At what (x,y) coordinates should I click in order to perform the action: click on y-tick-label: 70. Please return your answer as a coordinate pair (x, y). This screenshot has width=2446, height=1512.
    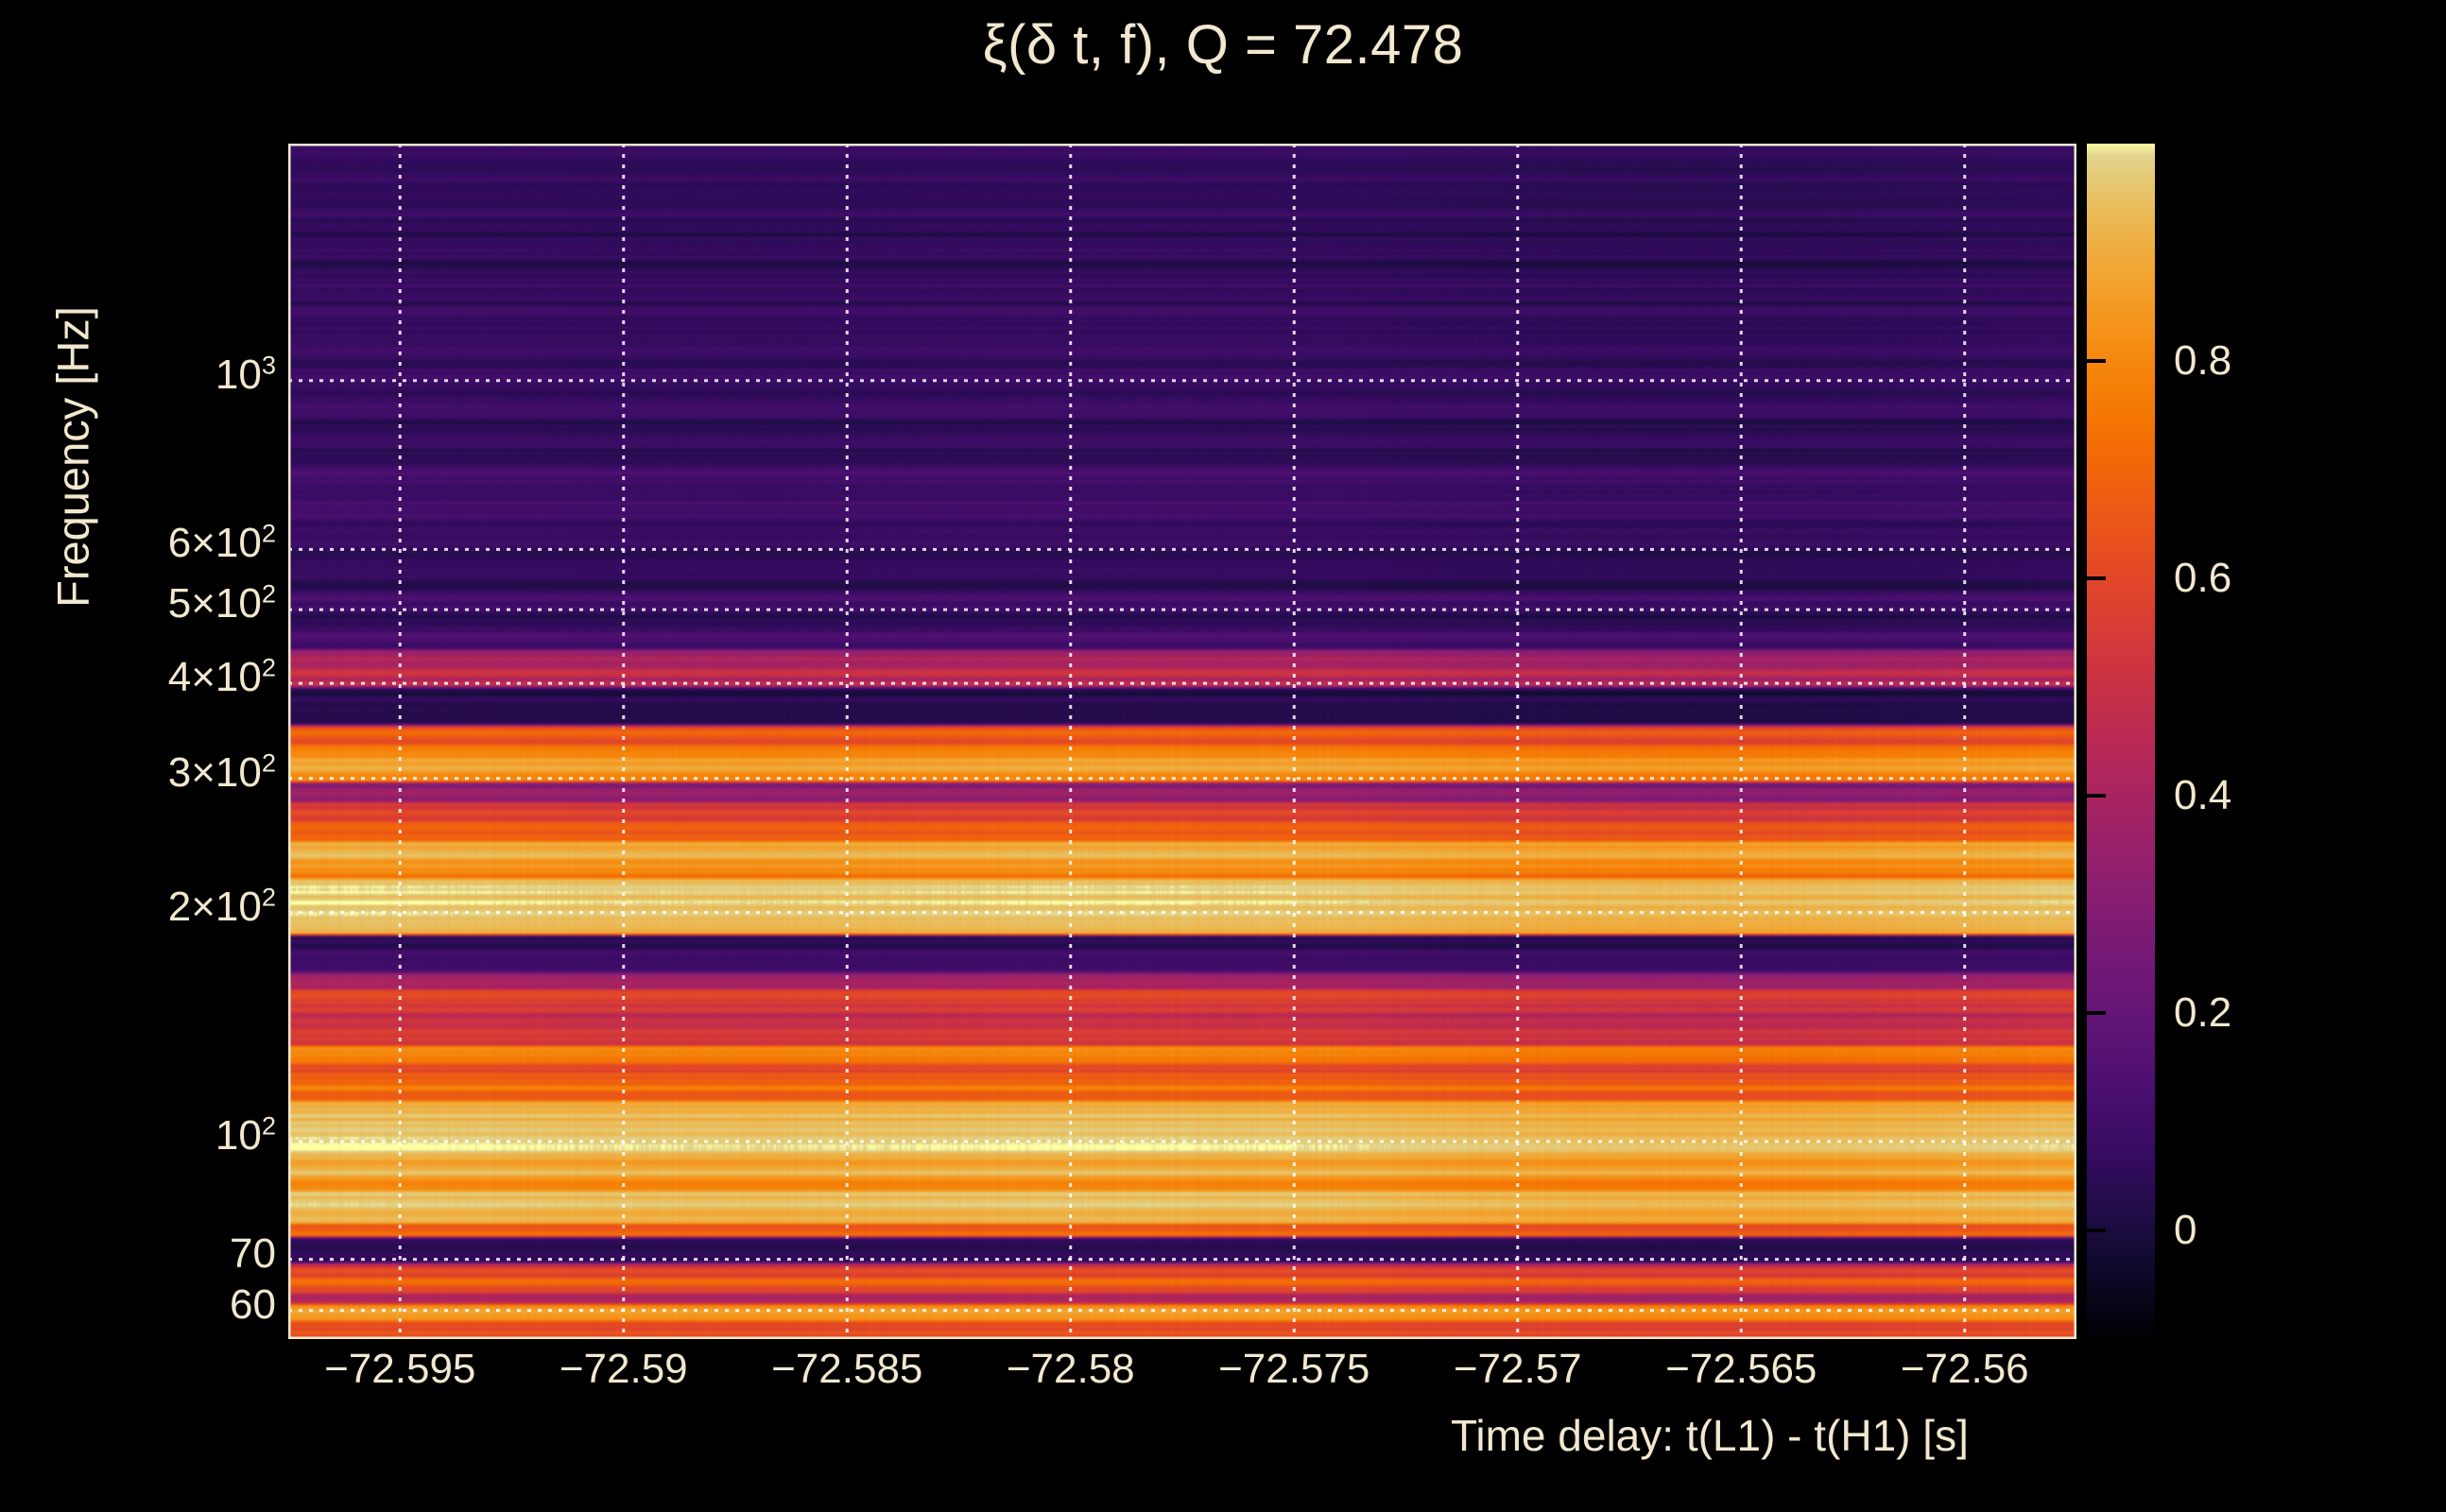
    Looking at the image, I should click on (253, 1253).